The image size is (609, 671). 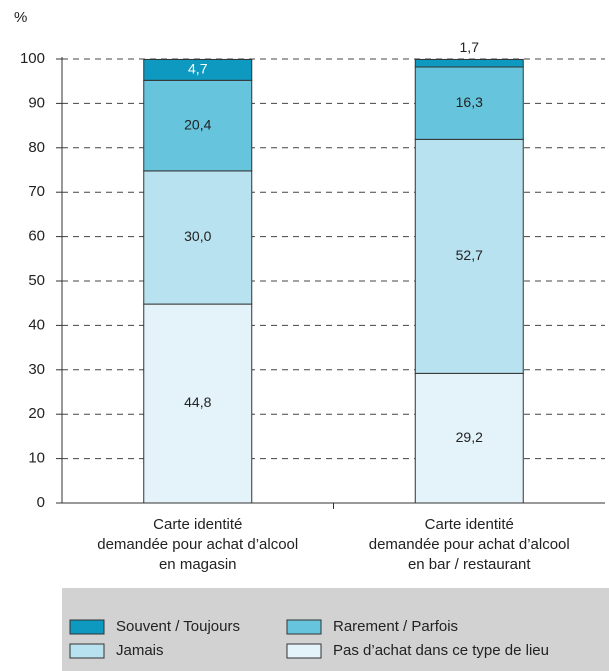 I want to click on x-tick-label-line: en magasin, so click(x=198, y=564).